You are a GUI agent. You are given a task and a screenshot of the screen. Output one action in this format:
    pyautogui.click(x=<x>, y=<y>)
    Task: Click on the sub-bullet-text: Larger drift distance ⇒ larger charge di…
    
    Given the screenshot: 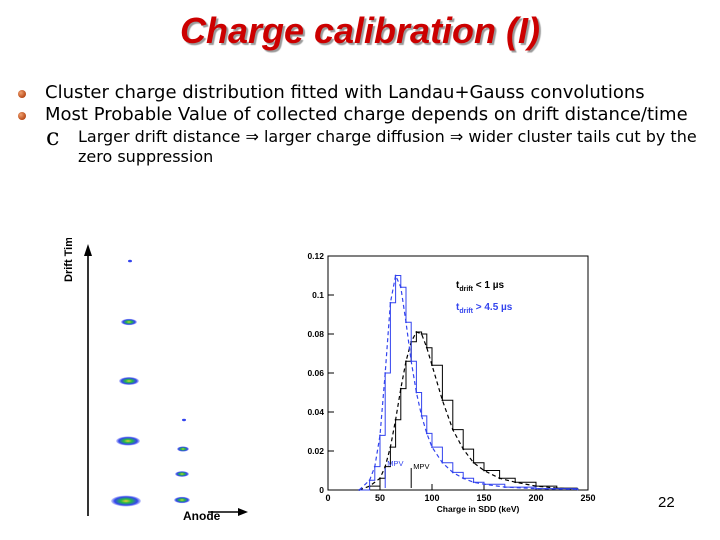 What is the action you would take?
    pyautogui.click(x=387, y=146)
    